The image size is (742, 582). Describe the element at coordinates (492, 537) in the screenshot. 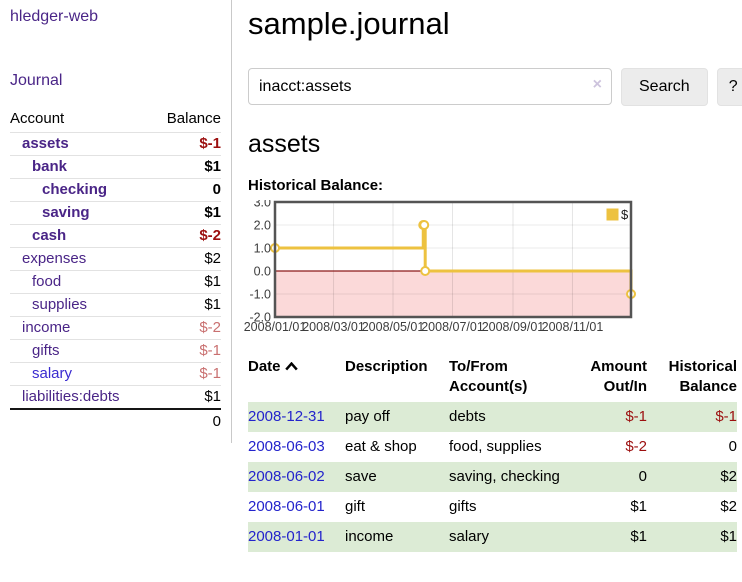

I see `transaction-row: 2008-01-01 income salary $1 $1` at that location.